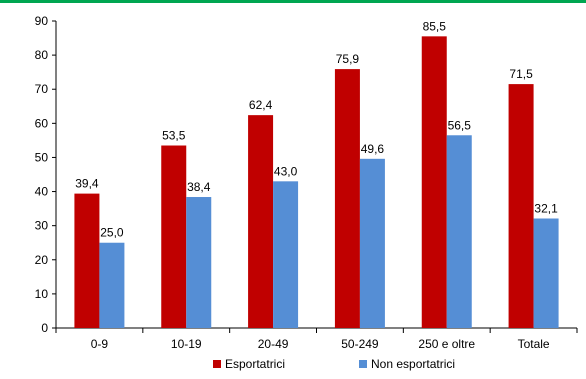 Image resolution: width=586 pixels, height=379 pixels. What do you see at coordinates (446, 344) in the screenshot?
I see `x-tick-label: 250 e oltre` at bounding box center [446, 344].